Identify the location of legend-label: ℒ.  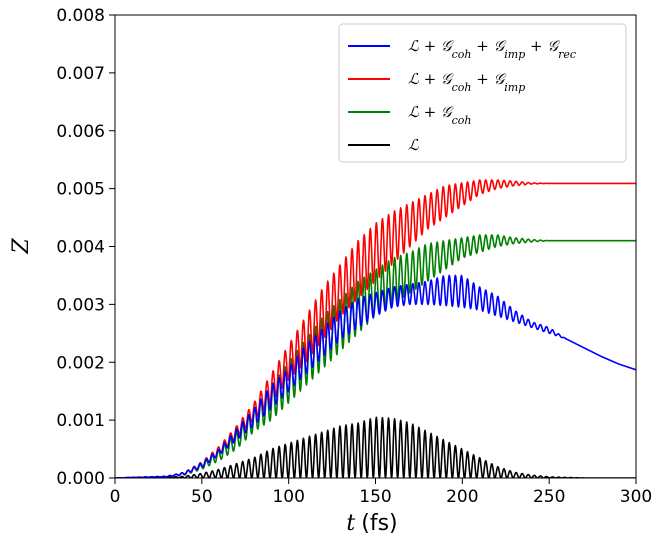
(414, 145).